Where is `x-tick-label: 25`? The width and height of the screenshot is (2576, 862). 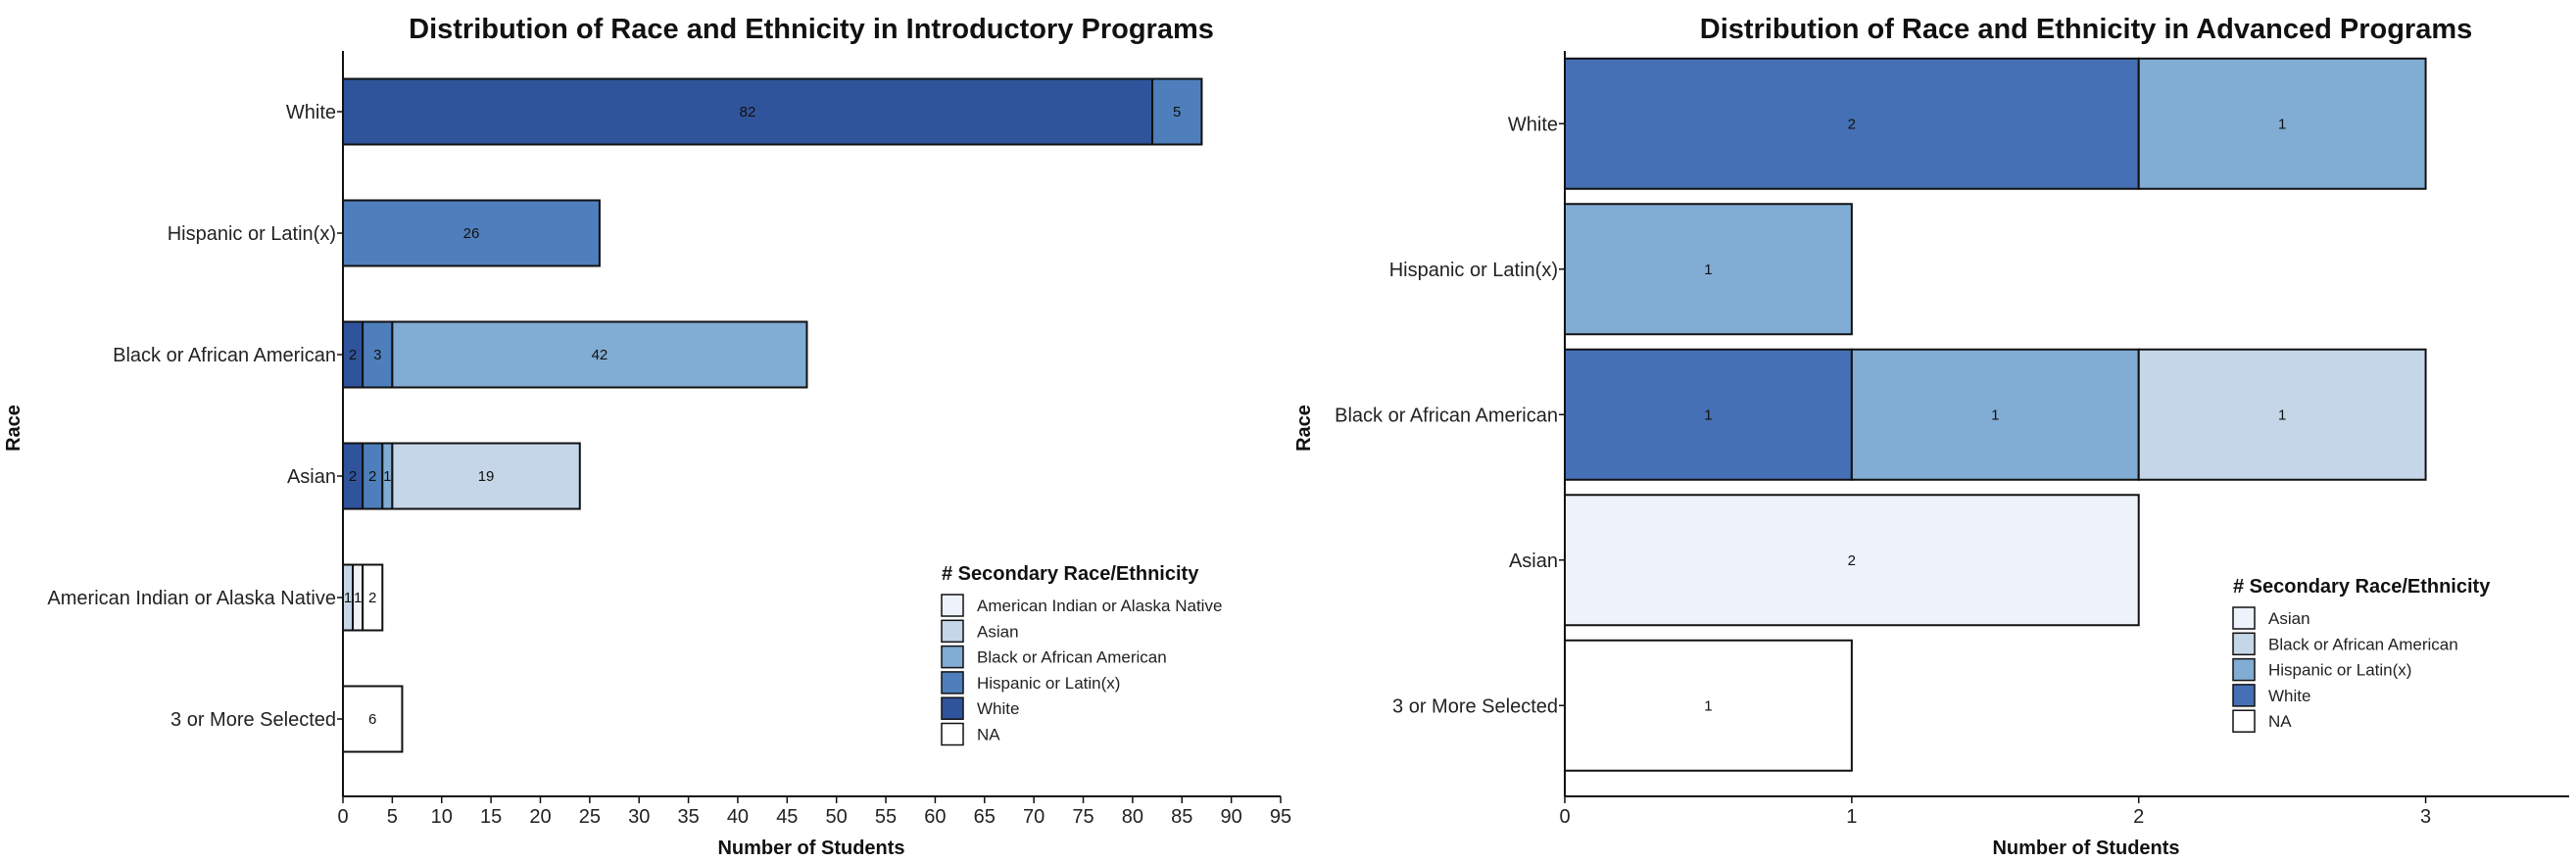 x-tick-label: 25 is located at coordinates (590, 817).